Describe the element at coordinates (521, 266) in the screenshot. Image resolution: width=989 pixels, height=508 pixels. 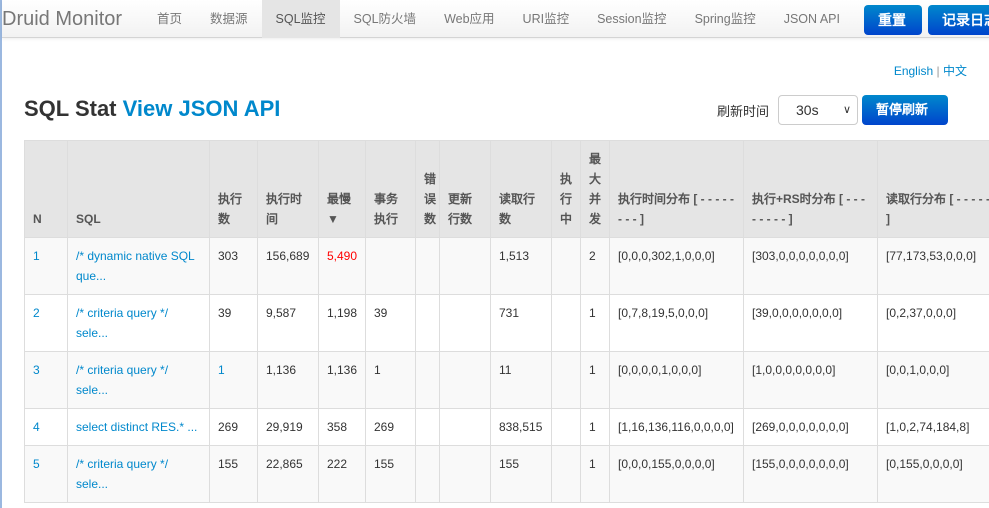
I see `table-cell: 1,513` at that location.